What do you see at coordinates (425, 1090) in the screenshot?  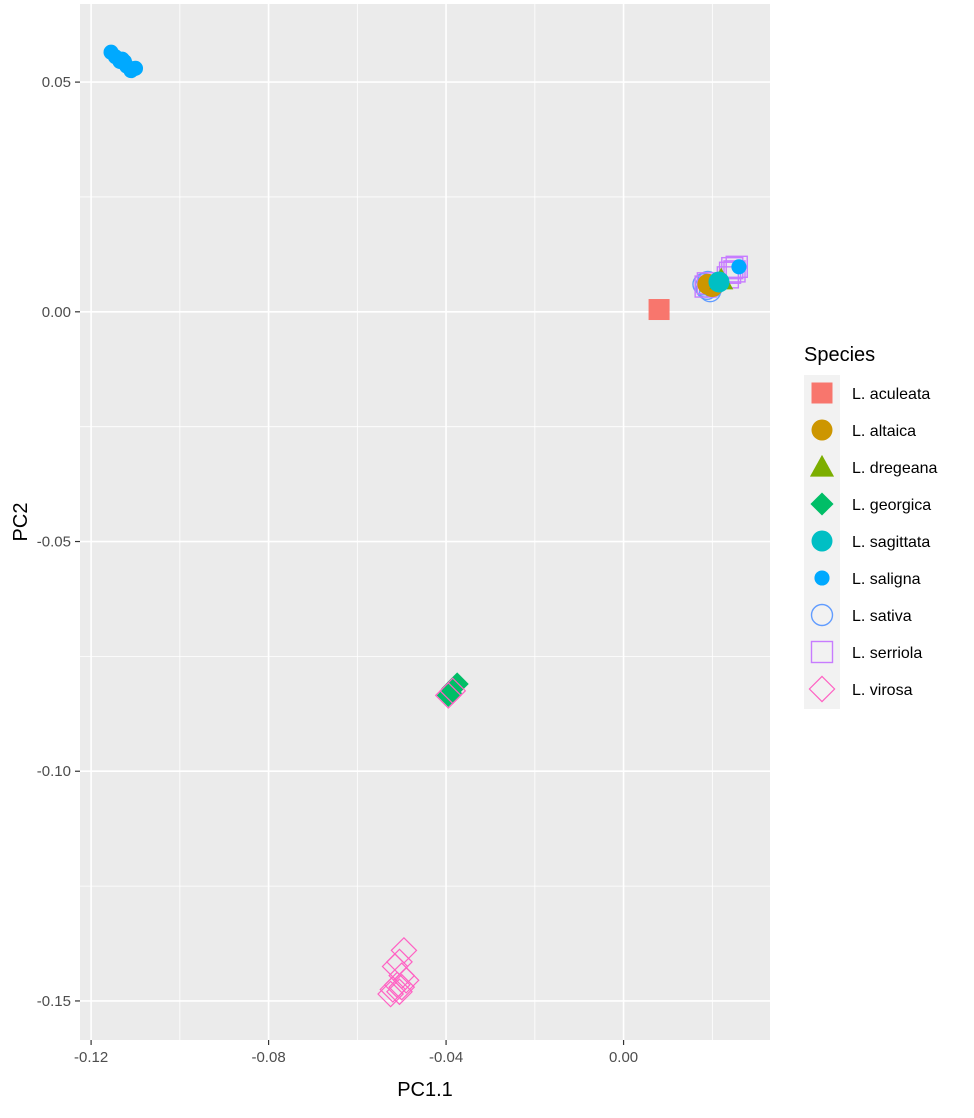 I see `x-axis-label: PC1.1` at bounding box center [425, 1090].